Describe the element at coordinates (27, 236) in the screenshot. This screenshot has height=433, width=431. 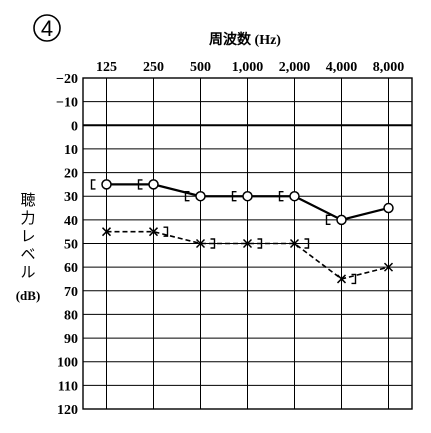
I see `y-axis-title-char: レ` at that location.